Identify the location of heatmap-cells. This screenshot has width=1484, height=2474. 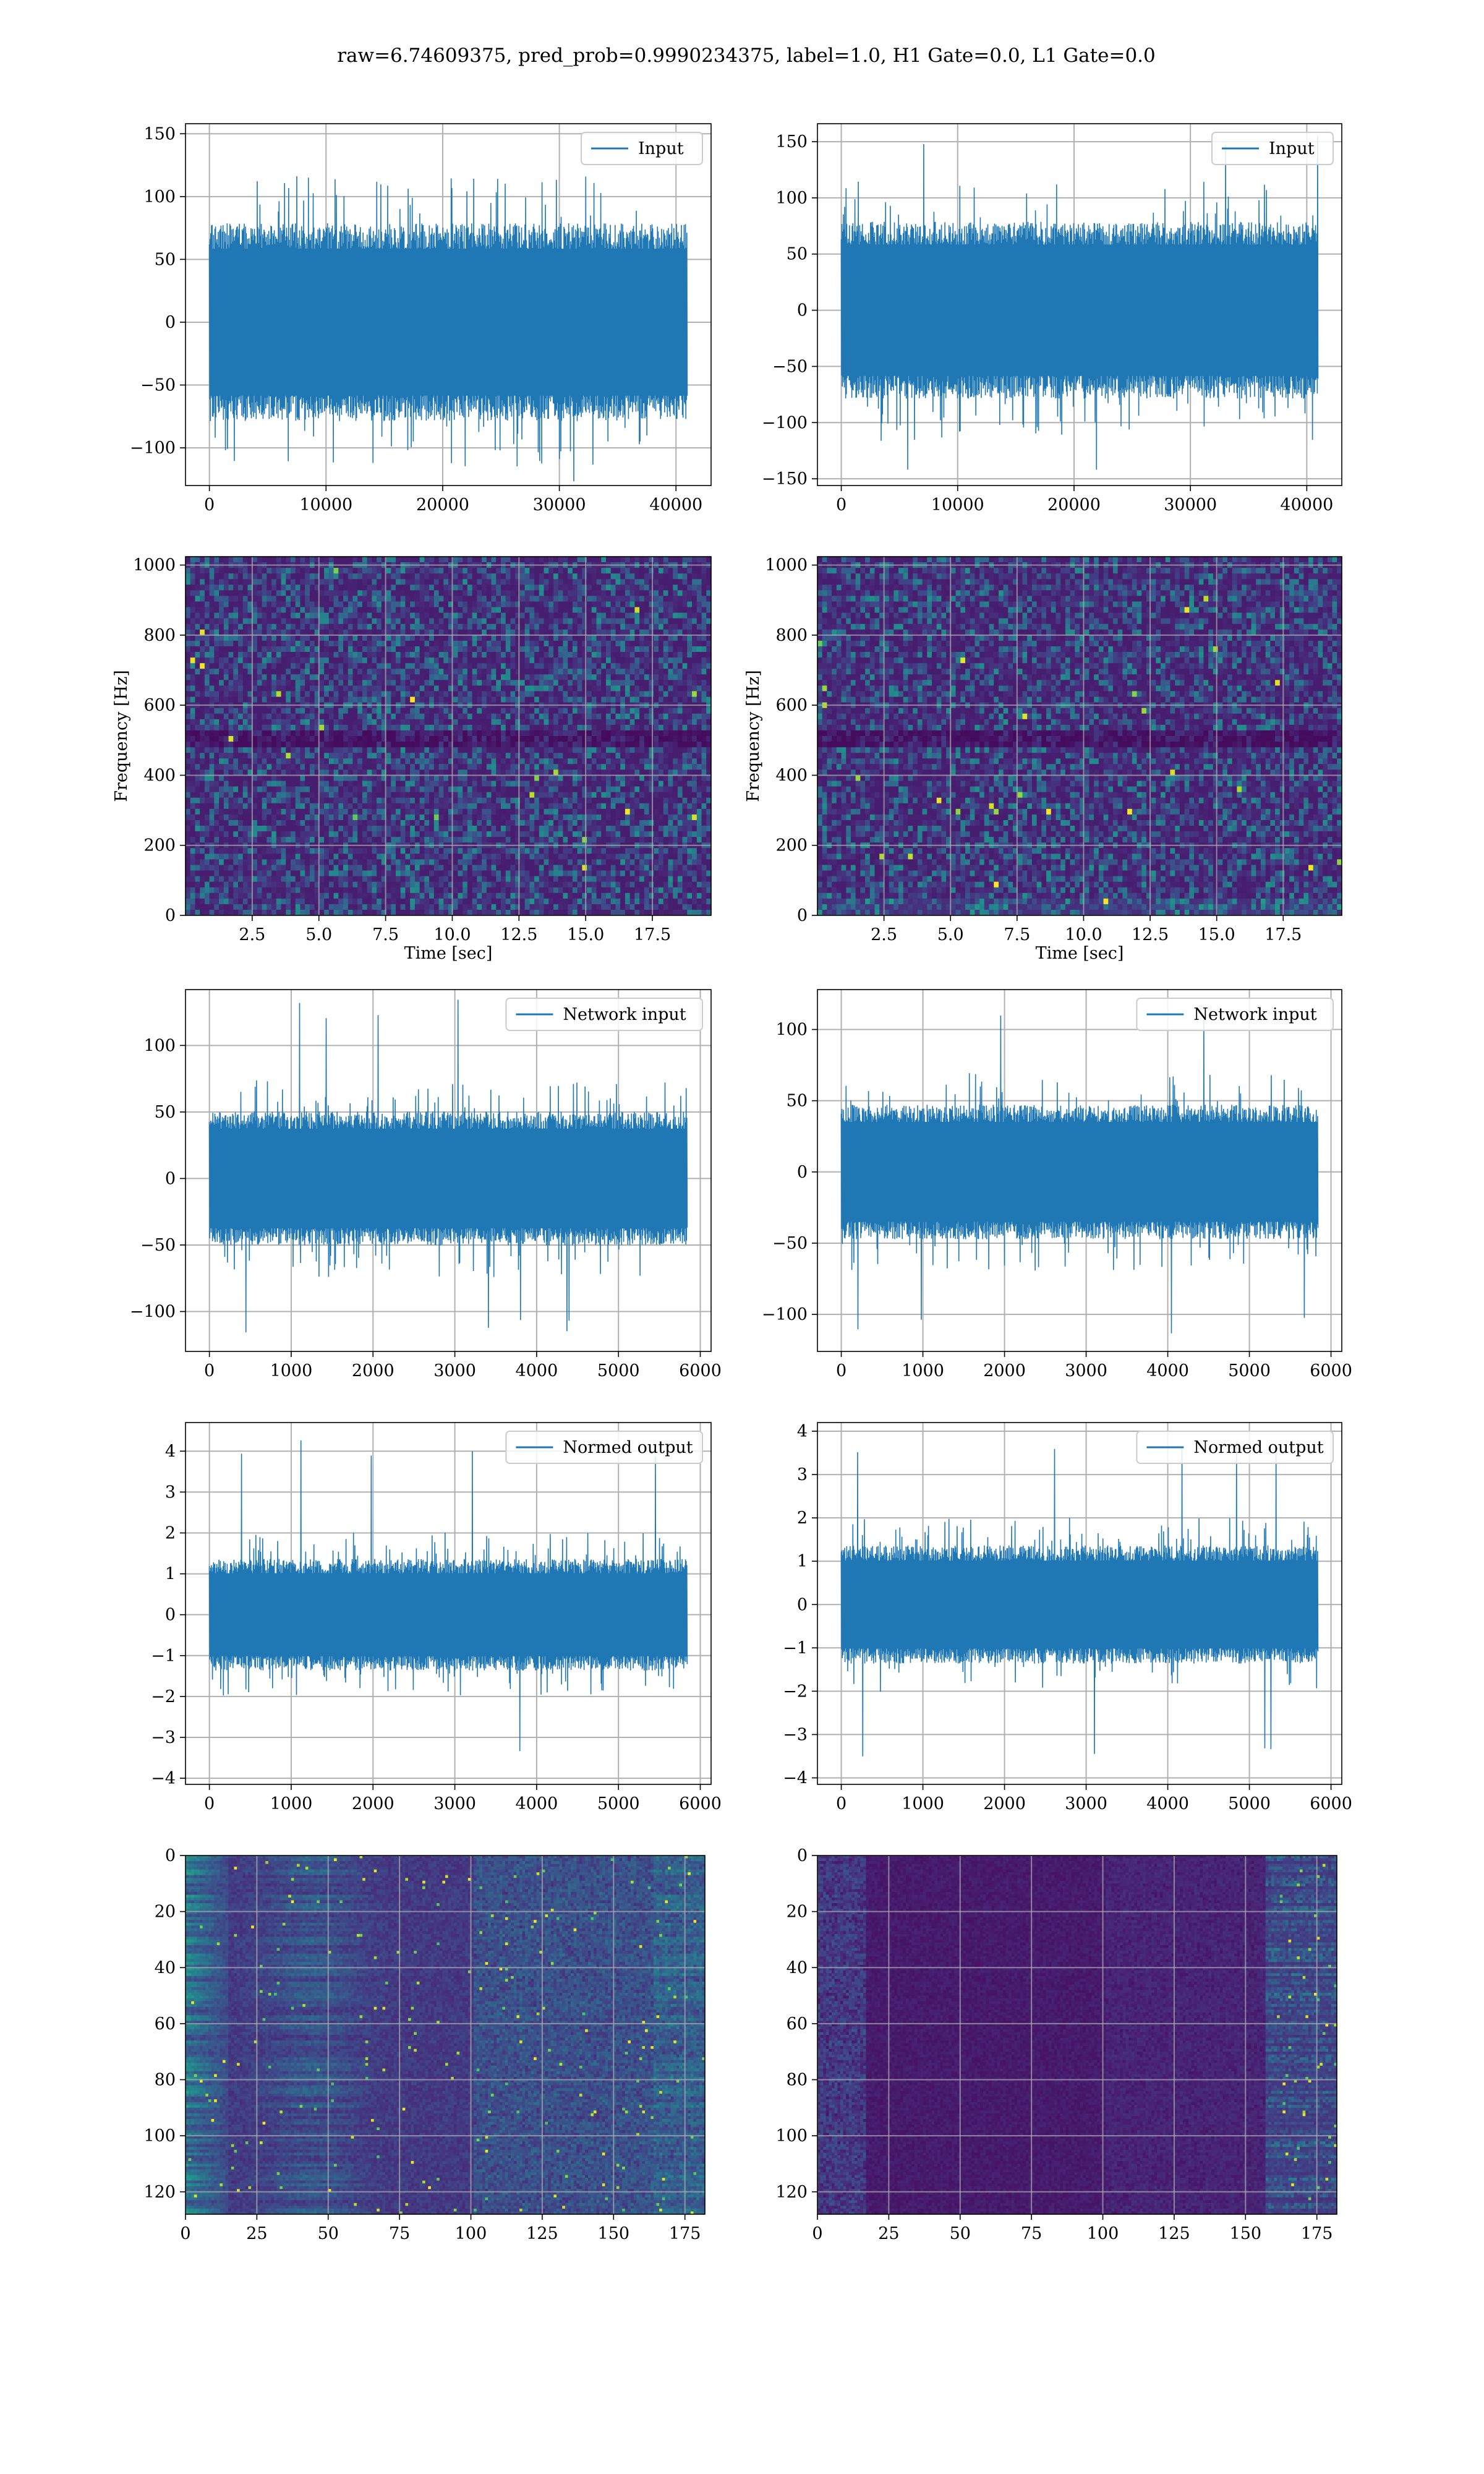
(1077, 2036).